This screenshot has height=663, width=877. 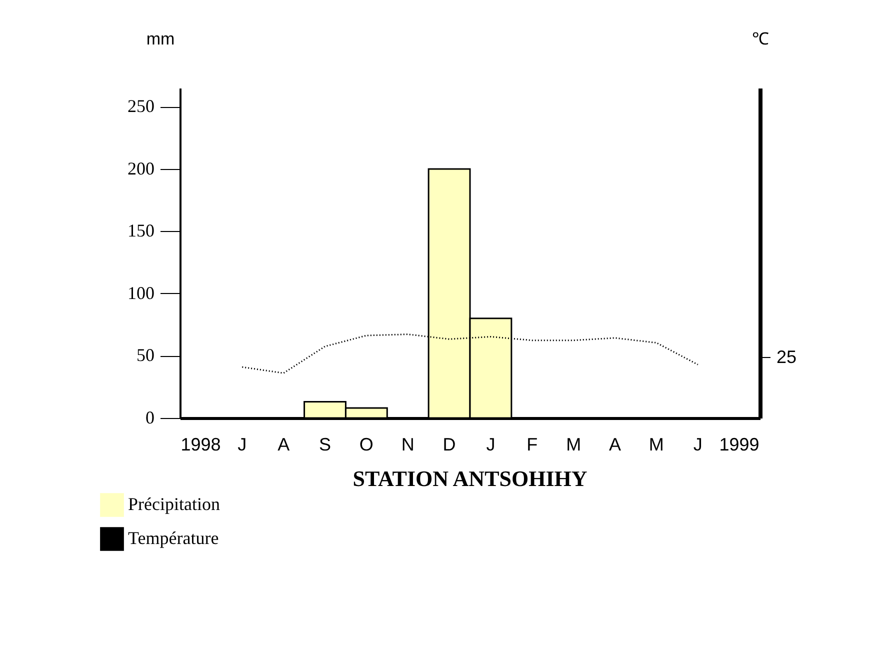 What do you see at coordinates (173, 538) in the screenshot?
I see `legend-label: Température` at bounding box center [173, 538].